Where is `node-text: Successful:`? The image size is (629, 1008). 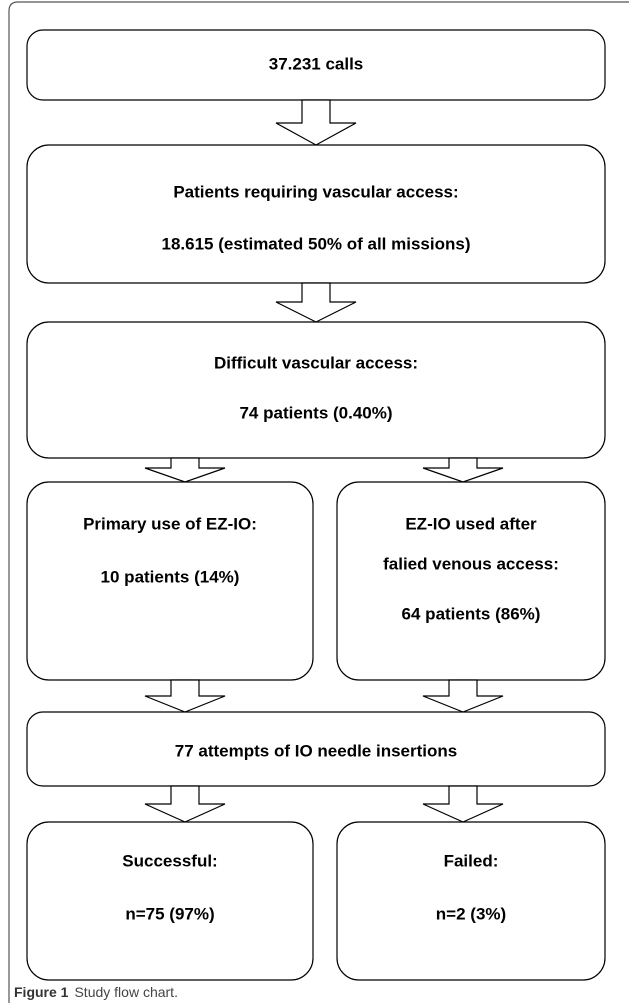 node-text: Successful: is located at coordinates (169, 860).